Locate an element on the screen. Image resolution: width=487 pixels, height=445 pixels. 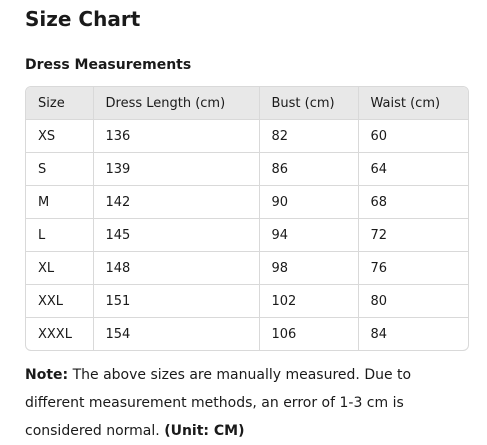
cell-bust: 90 is located at coordinates (309, 202).